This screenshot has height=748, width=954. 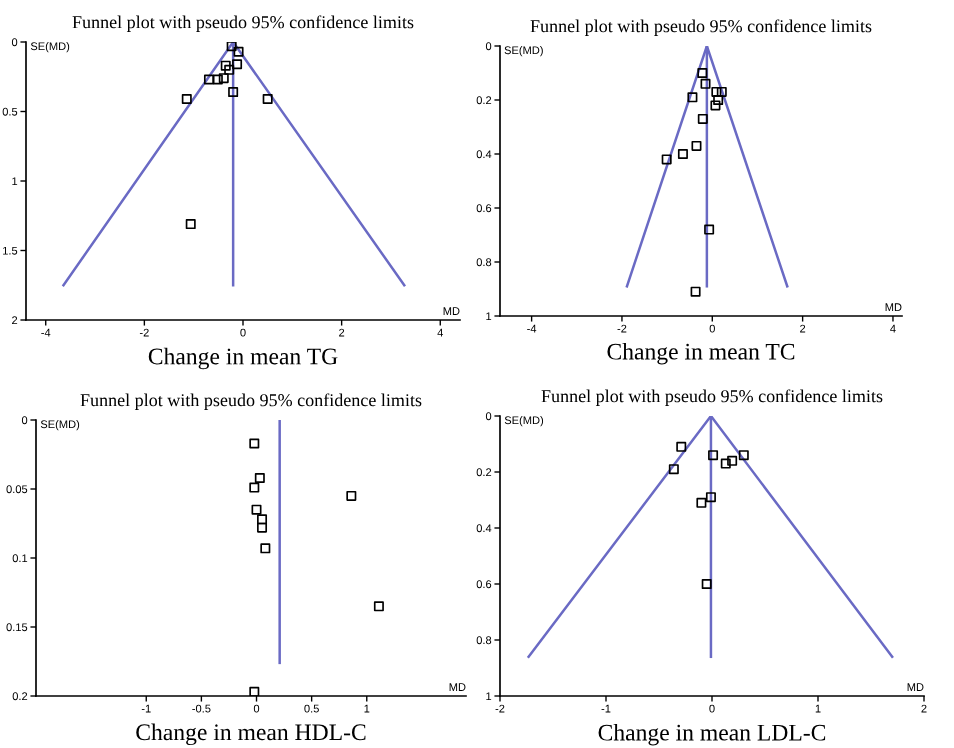 What do you see at coordinates (701, 354) in the screenshot?
I see `text: Change in mean TC` at bounding box center [701, 354].